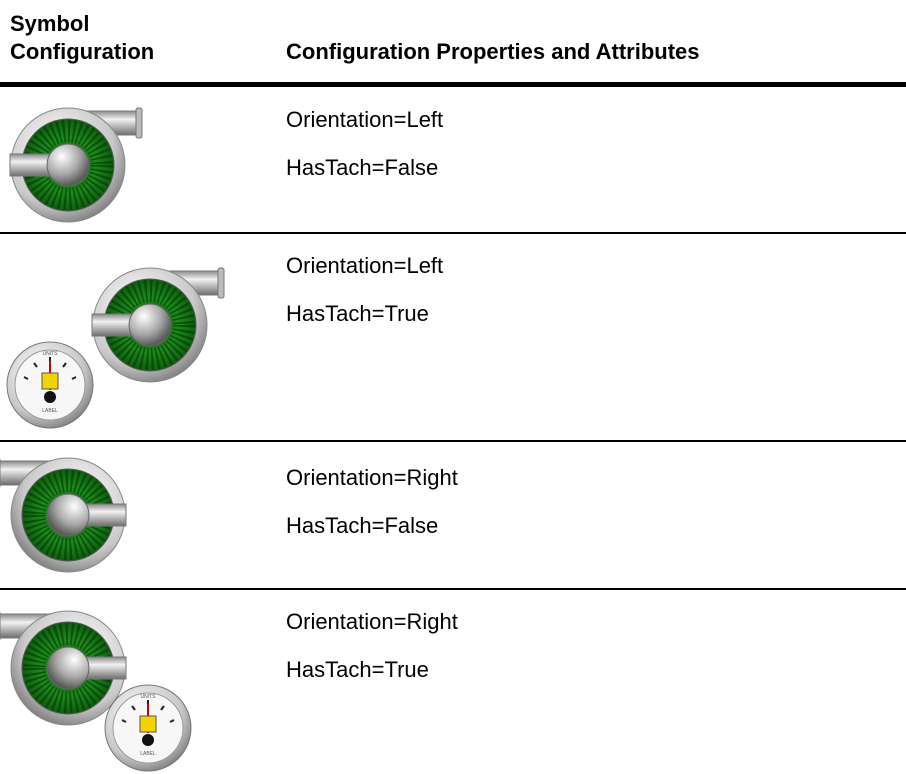 The height and width of the screenshot is (774, 906). I want to click on row-text: Orientation=Left HasTach=False, so click(364, 144).